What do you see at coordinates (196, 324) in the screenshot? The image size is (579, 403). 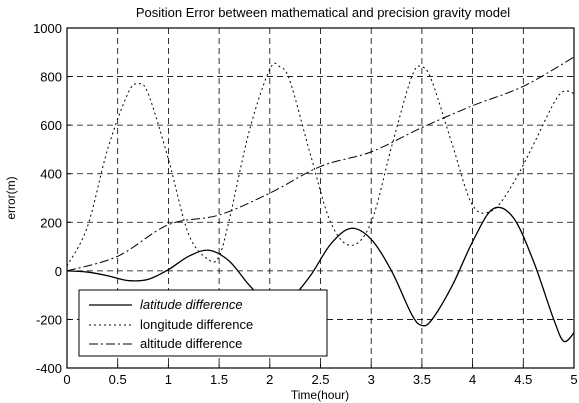 I see `legend-label-longitude: longitude difference` at bounding box center [196, 324].